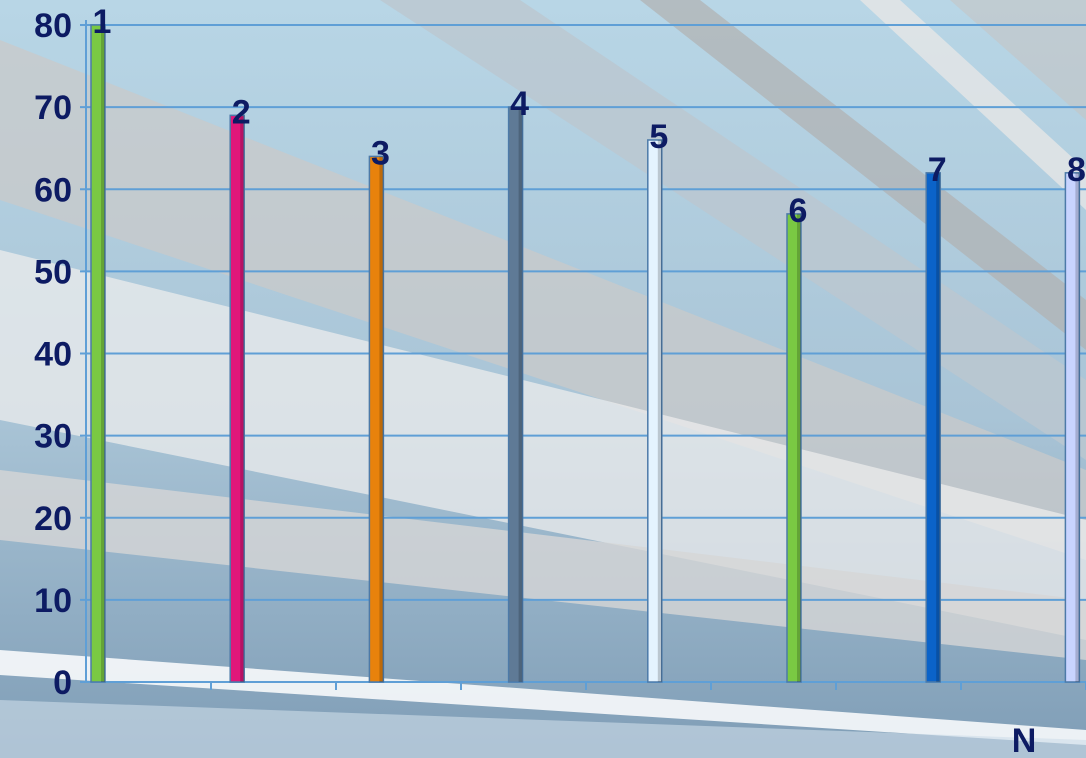 This screenshot has height=758, width=1086. Describe the element at coordinates (53, 108) in the screenshot. I see `y-tick-label: 70` at that location.